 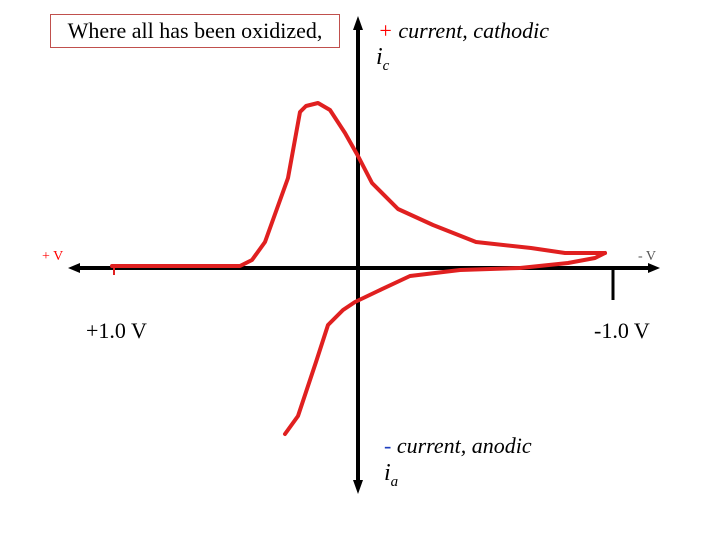 I want to click on current-axis-top-arrow, so click(x=358, y=23).